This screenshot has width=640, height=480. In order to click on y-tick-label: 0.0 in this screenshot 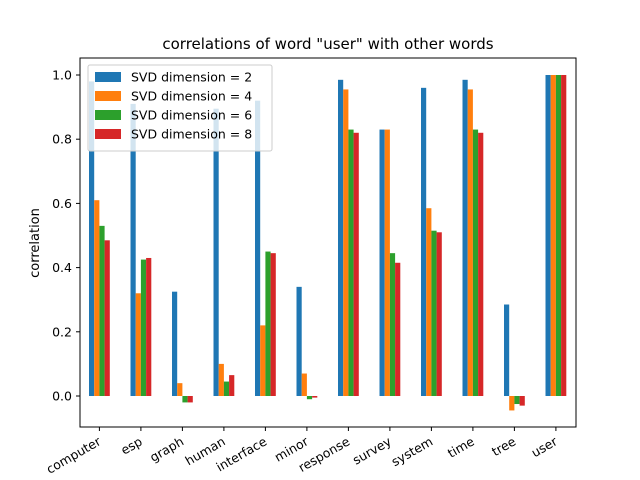, I will do `click(62, 396)`.